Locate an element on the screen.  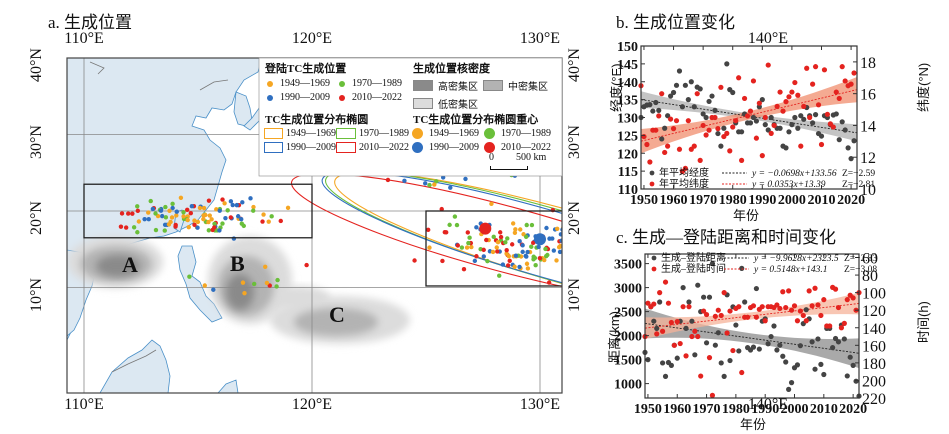
map-left-tick: 40°N is located at coordinates (36, 65).